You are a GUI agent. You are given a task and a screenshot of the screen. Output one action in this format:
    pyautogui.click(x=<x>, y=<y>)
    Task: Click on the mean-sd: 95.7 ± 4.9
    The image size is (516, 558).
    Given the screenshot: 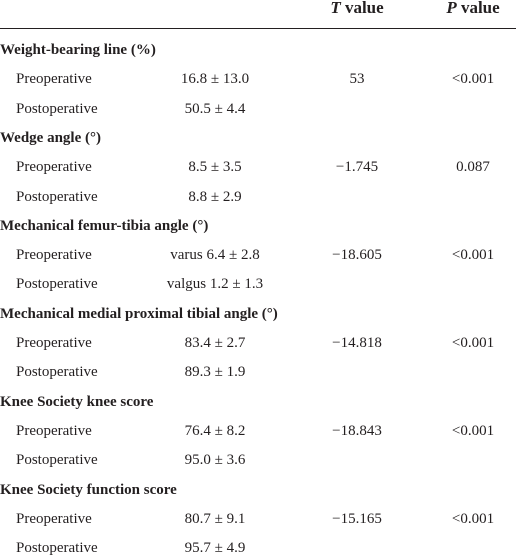 What is the action you would take?
    pyautogui.click(x=215, y=548)
    